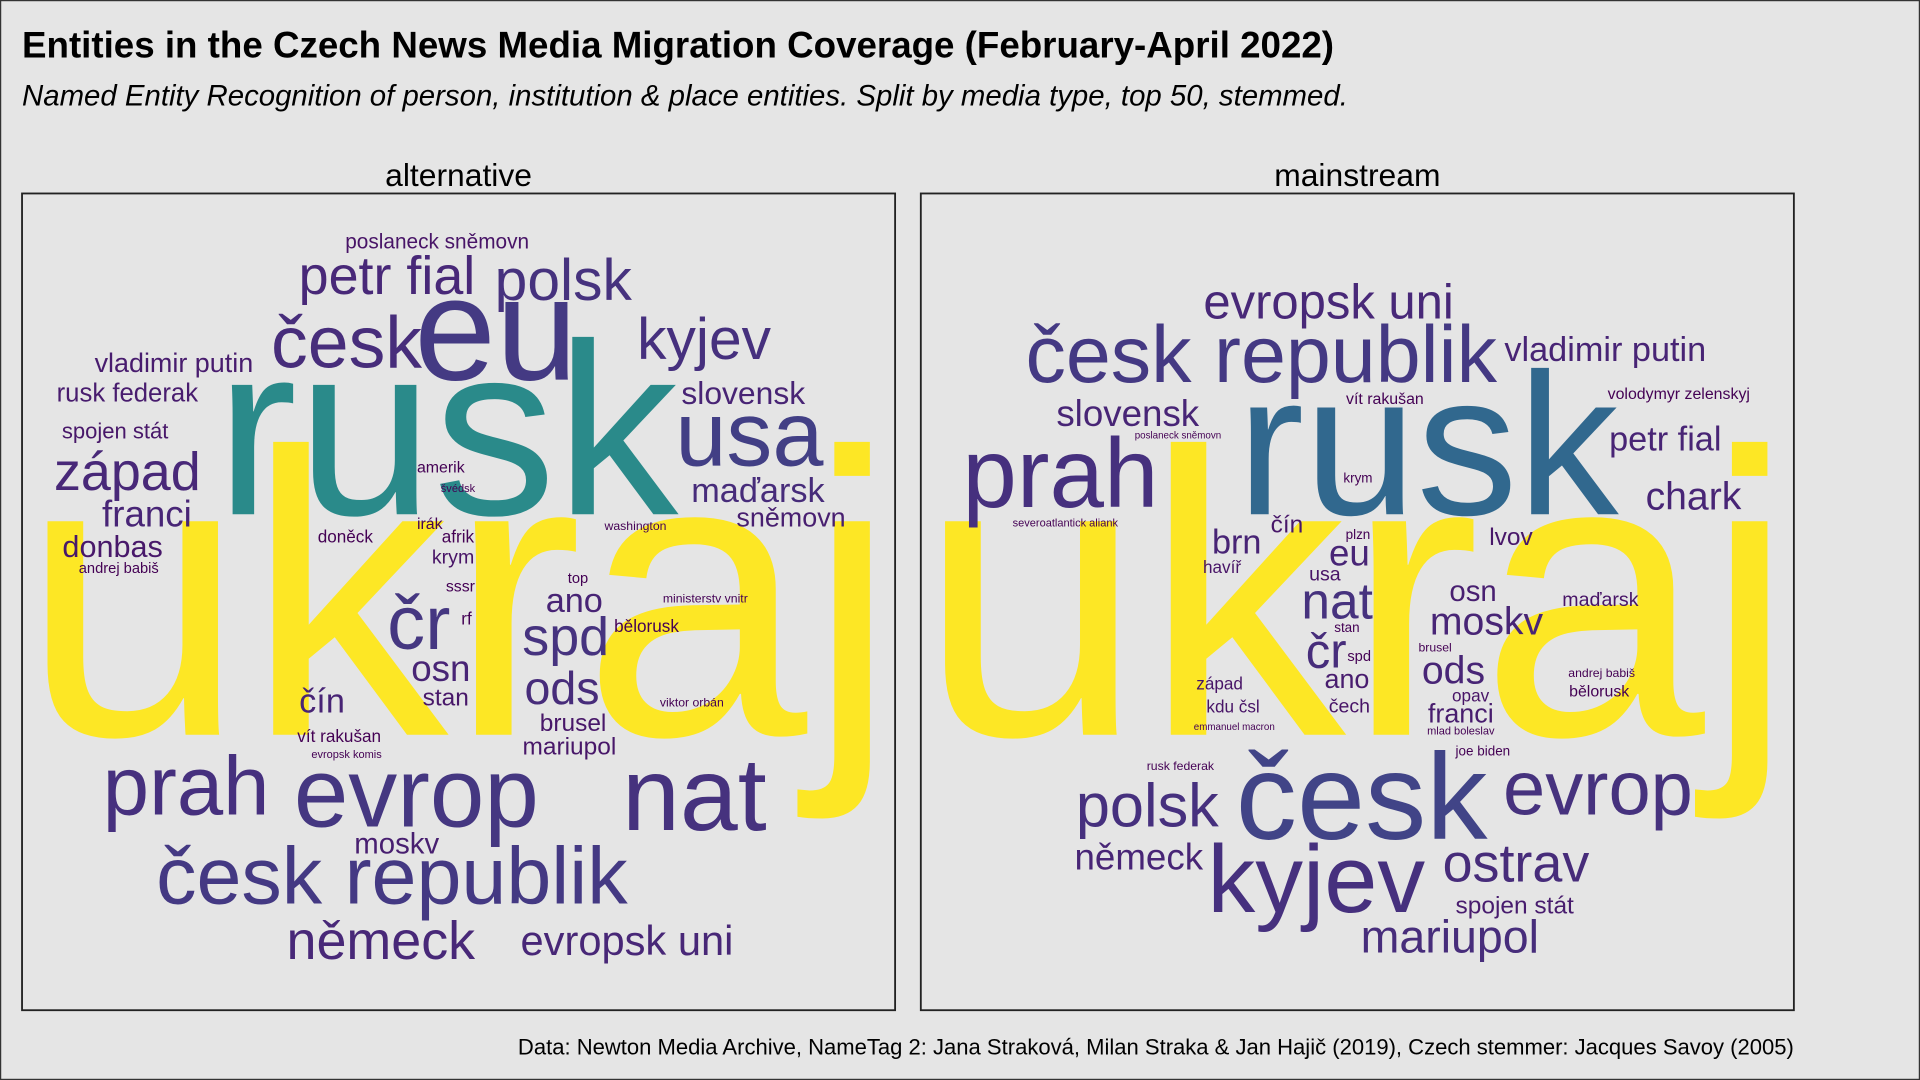  What do you see at coordinates (1511, 537) in the screenshot?
I see `word: lvov` at bounding box center [1511, 537].